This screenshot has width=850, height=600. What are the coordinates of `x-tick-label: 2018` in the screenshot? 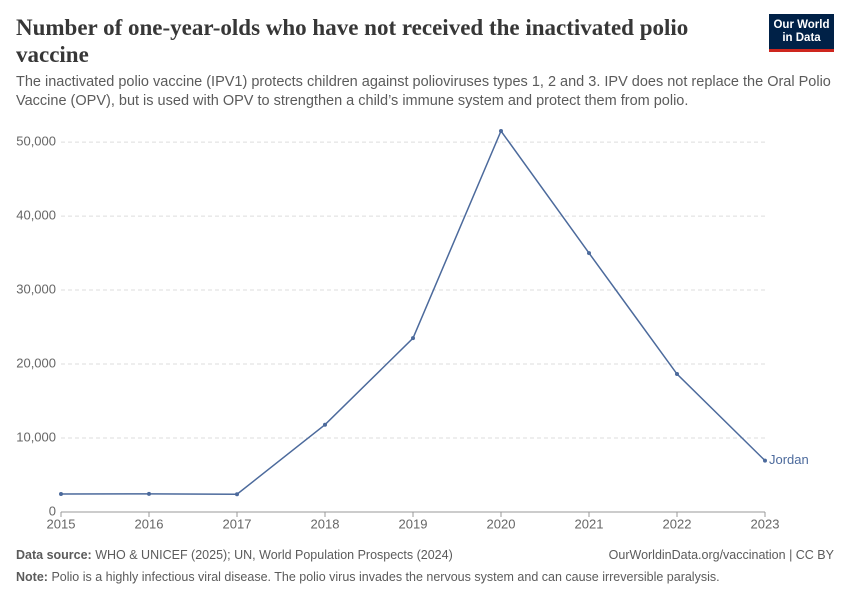 It's located at (325, 523).